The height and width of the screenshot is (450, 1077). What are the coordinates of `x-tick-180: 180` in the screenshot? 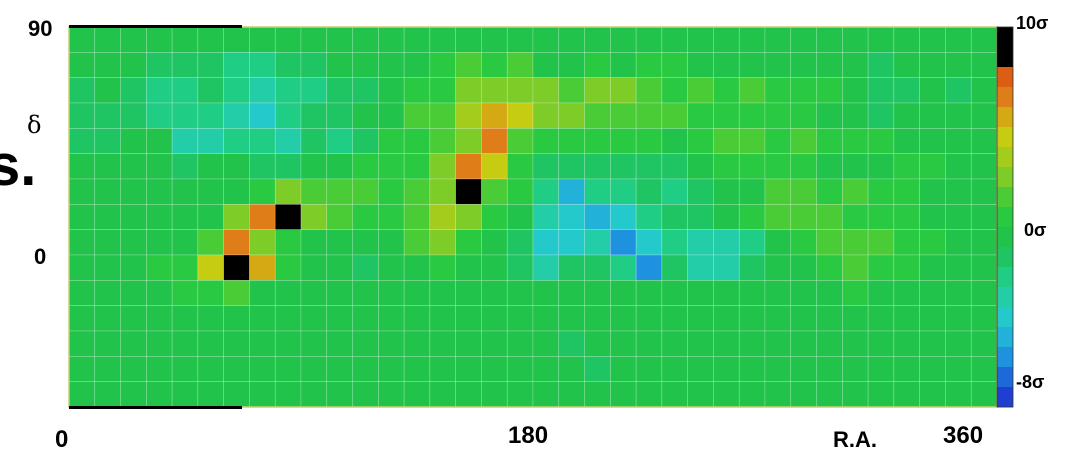 It's located at (528, 435).